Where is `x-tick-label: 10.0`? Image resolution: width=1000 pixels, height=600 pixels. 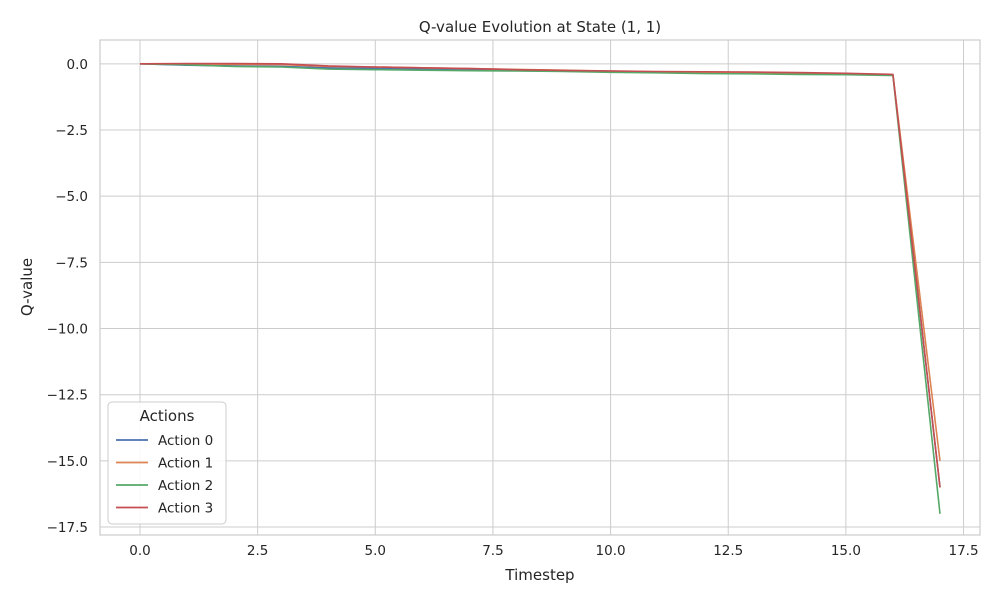 x-tick-label: 10.0 is located at coordinates (611, 551).